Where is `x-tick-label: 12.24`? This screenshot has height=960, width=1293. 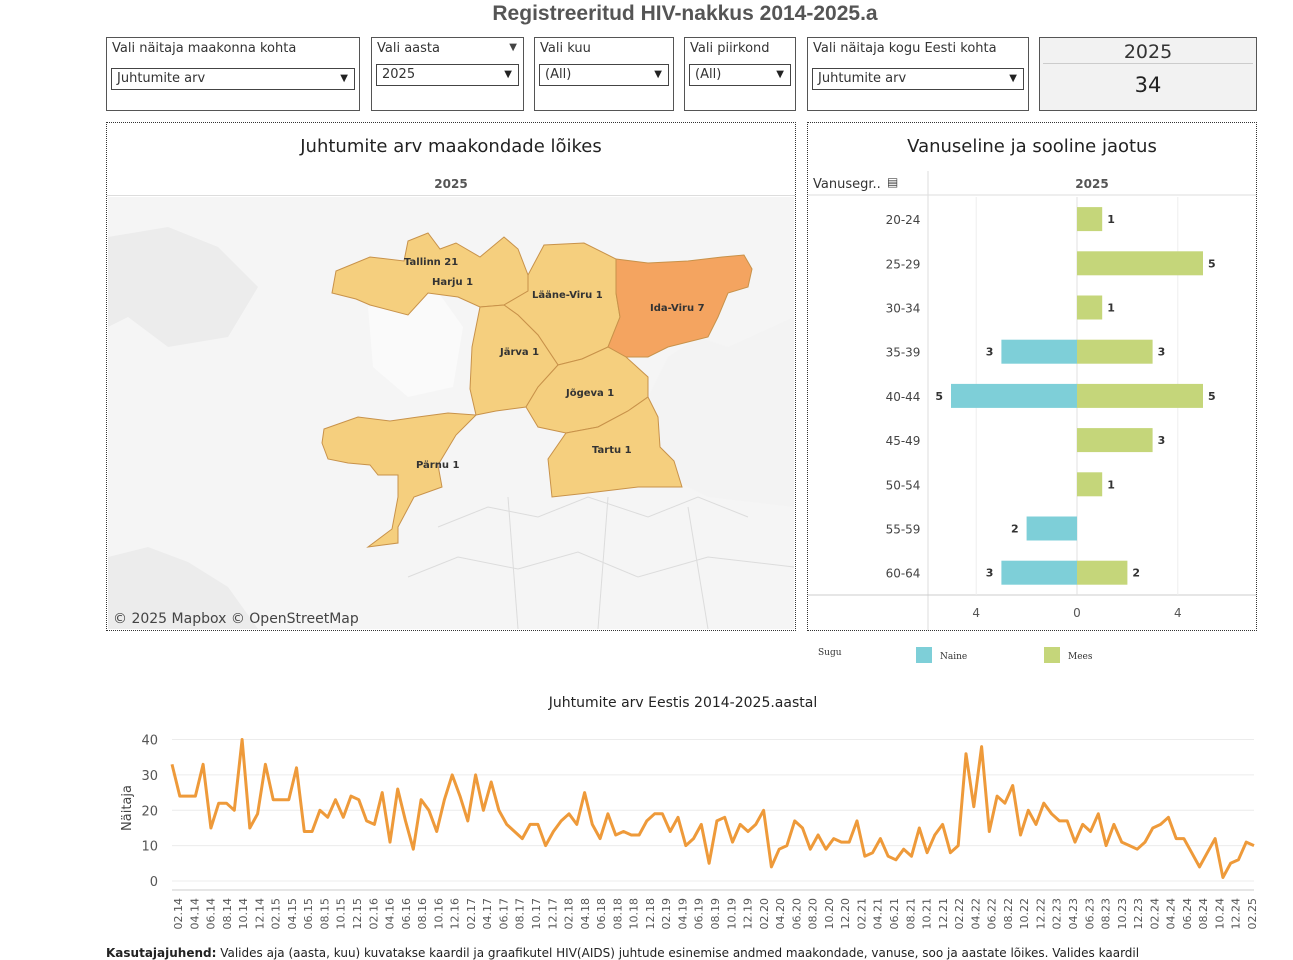 x-tick-label: 12.24 is located at coordinates (1236, 914).